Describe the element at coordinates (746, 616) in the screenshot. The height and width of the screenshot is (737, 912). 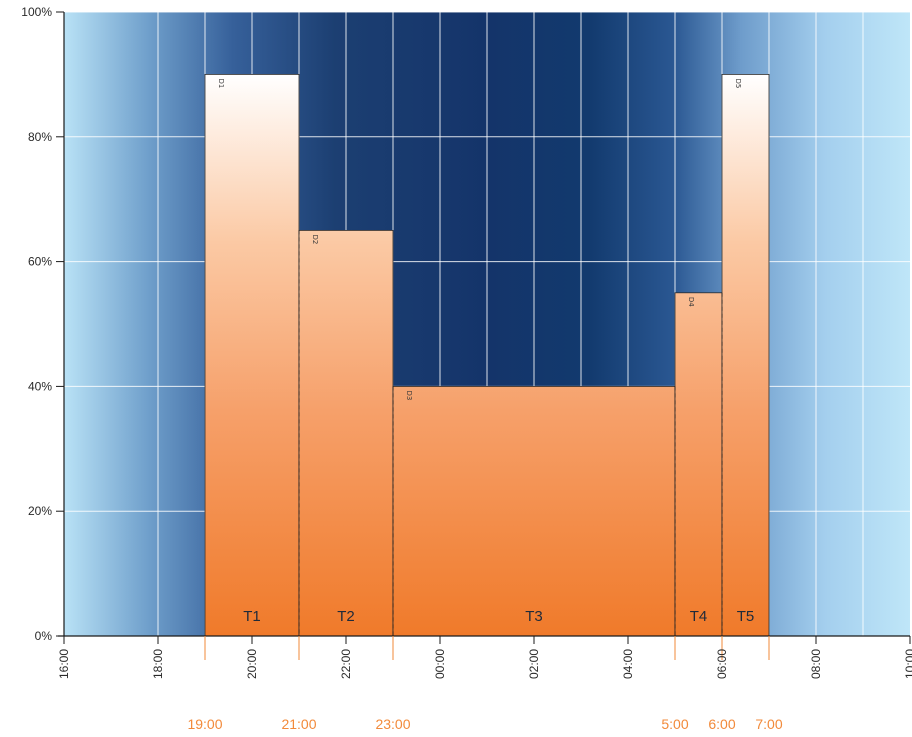
I see `segment-label: T5` at that location.